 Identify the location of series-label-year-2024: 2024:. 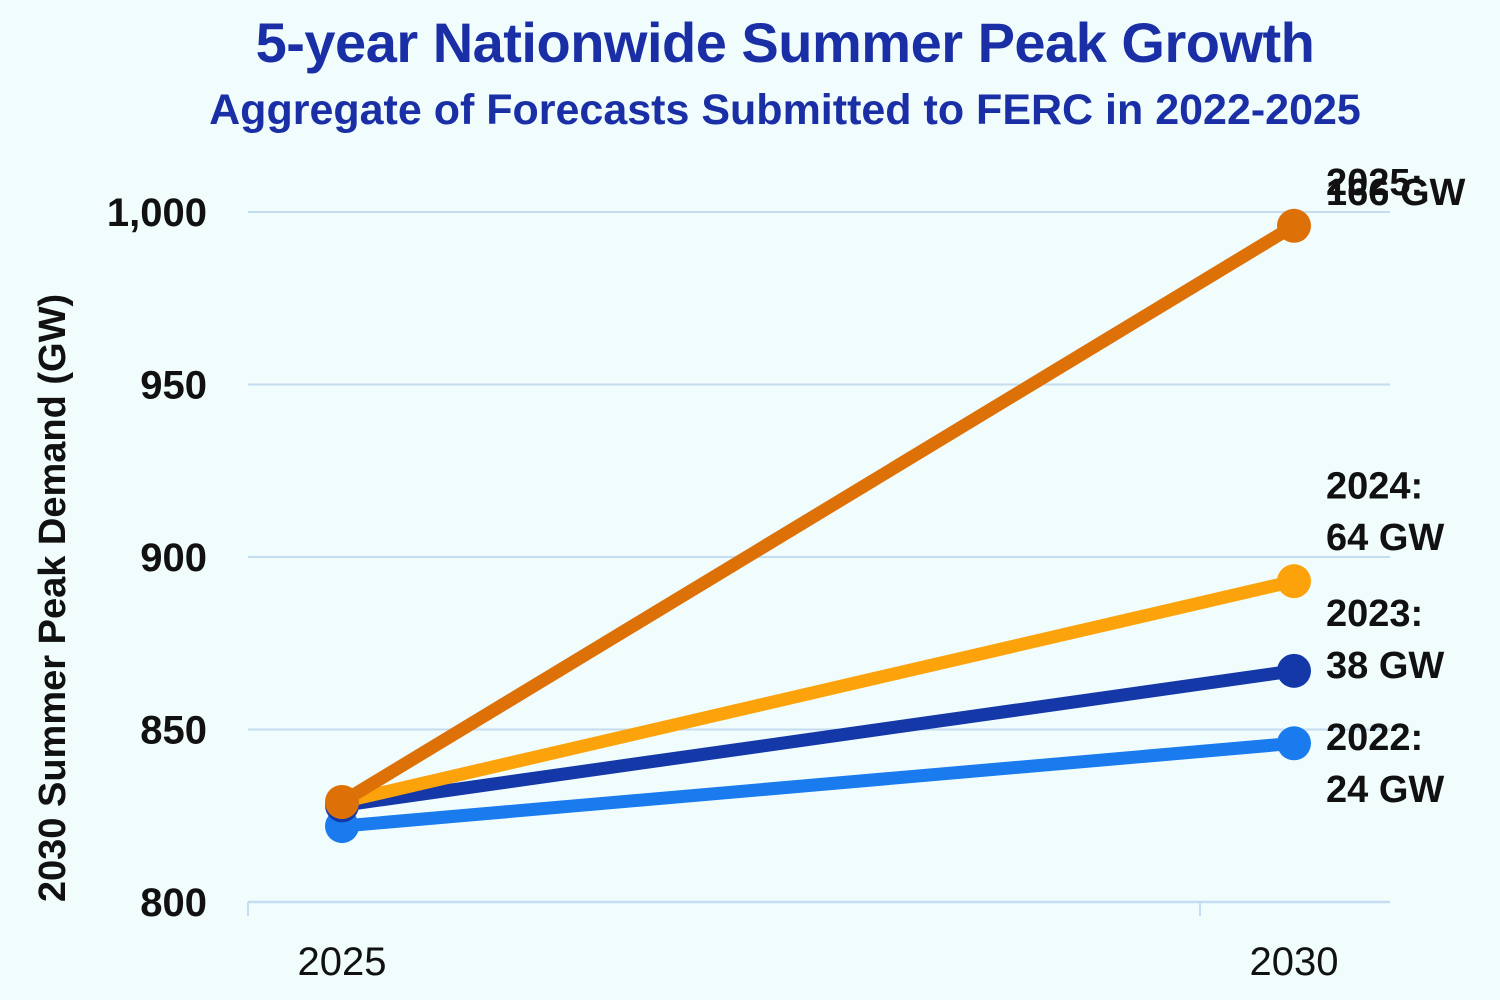
(1374, 486).